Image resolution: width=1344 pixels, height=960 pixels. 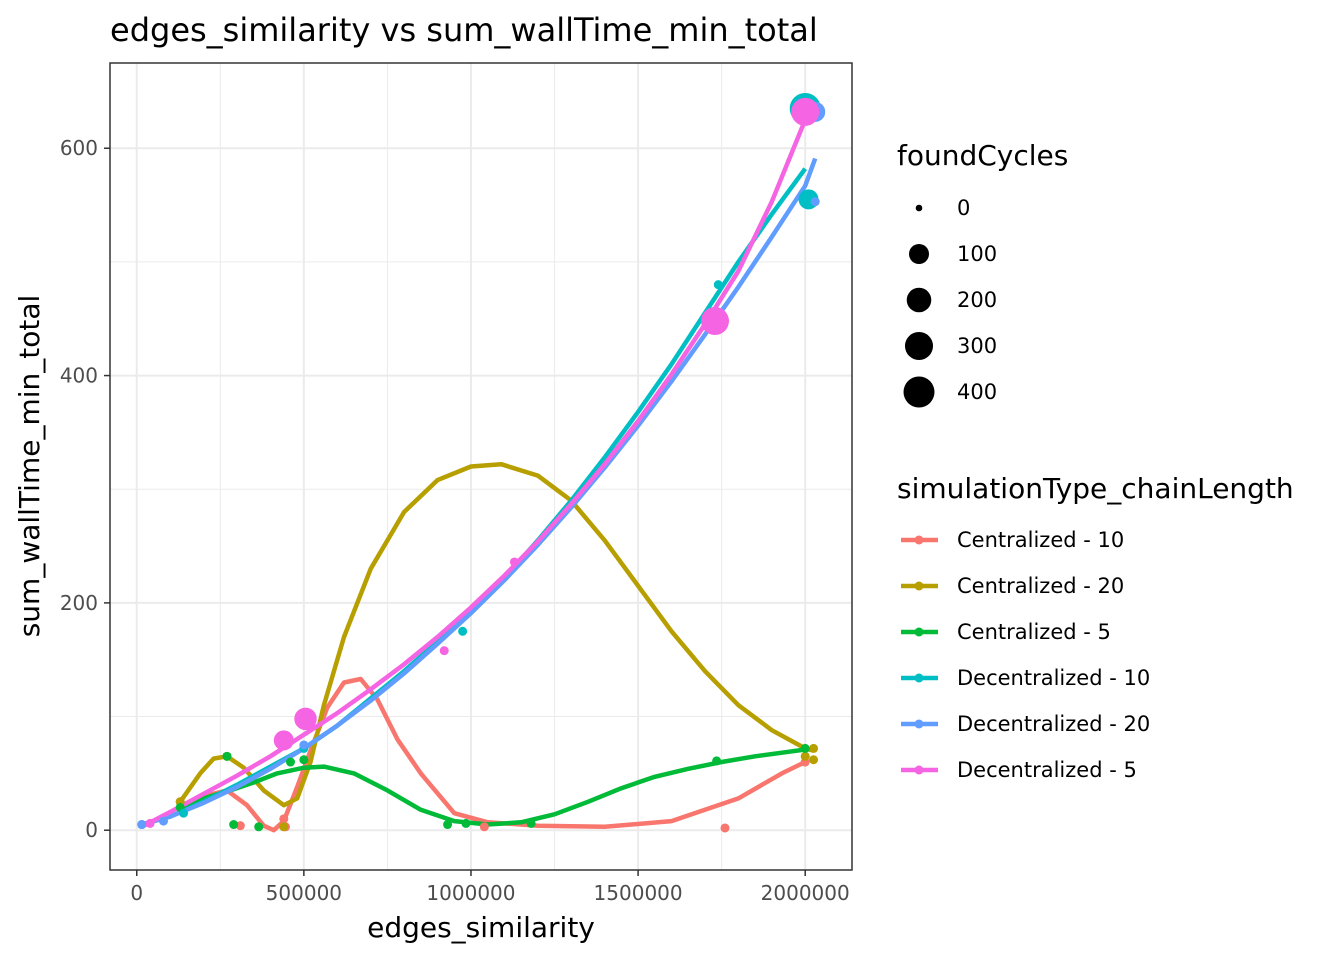 What do you see at coordinates (977, 392) in the screenshot?
I see `size-legend-label: 400` at bounding box center [977, 392].